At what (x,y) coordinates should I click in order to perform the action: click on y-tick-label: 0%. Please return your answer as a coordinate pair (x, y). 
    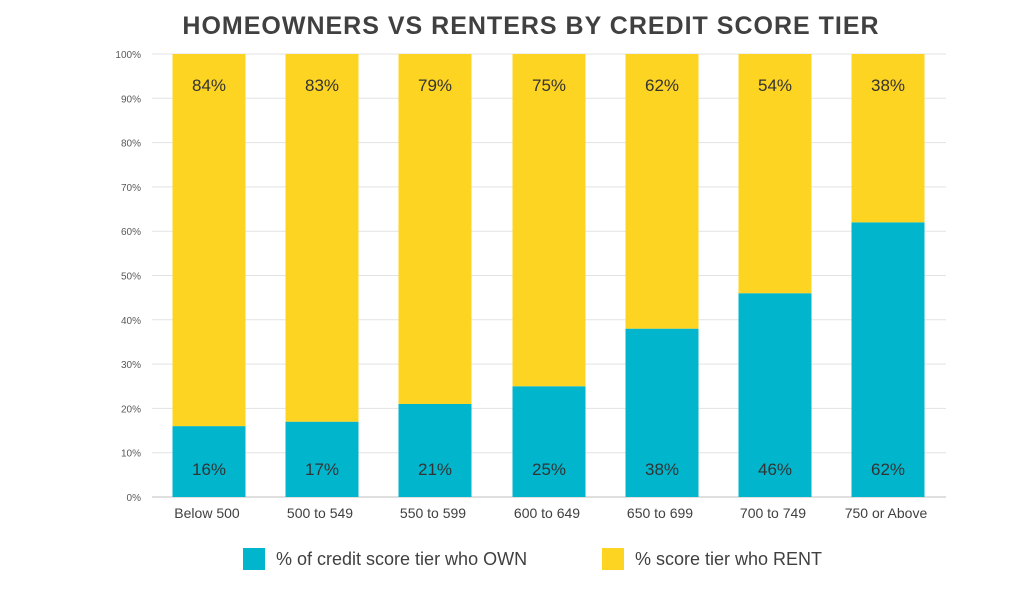
    Looking at the image, I should click on (134, 498).